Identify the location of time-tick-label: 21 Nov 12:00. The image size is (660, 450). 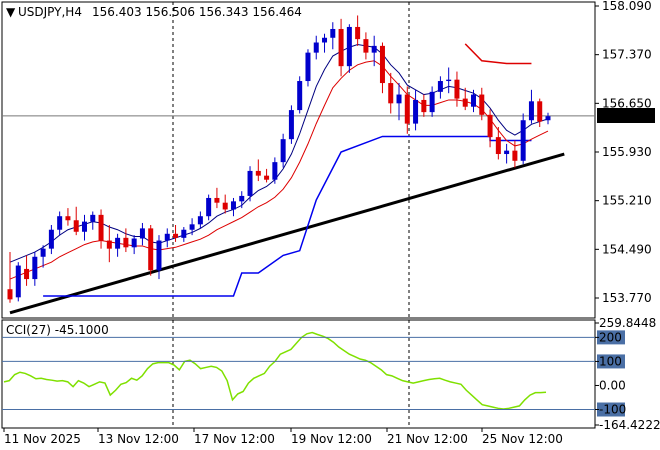
(427, 439).